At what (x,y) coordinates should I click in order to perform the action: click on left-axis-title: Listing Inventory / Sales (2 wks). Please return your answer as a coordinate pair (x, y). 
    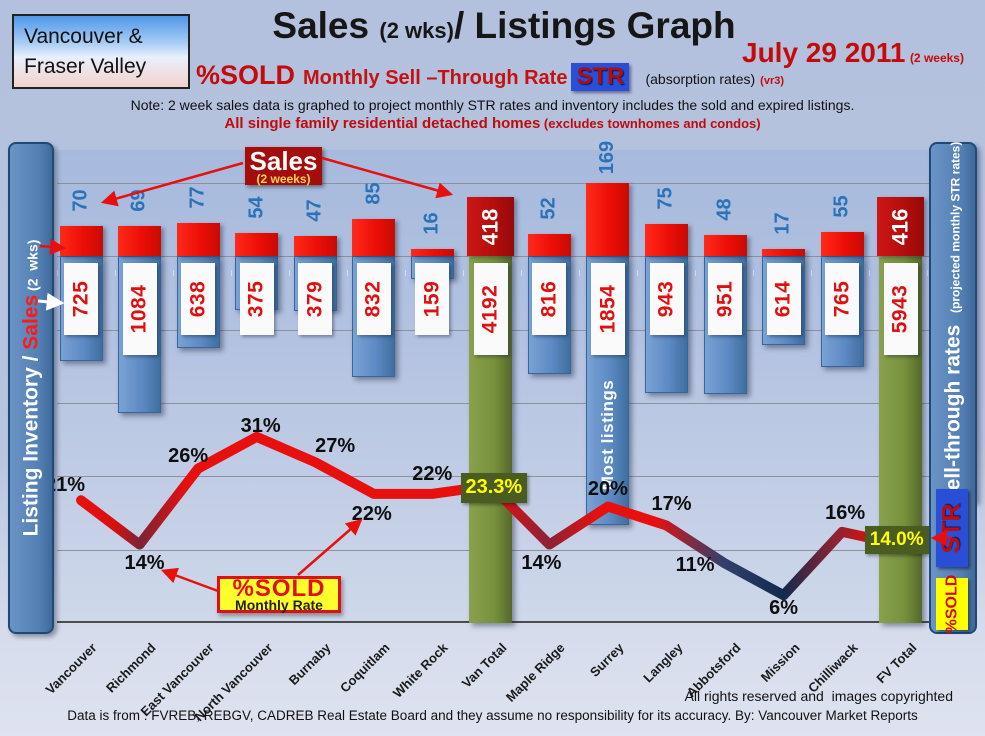
    Looking at the image, I should click on (31, 388).